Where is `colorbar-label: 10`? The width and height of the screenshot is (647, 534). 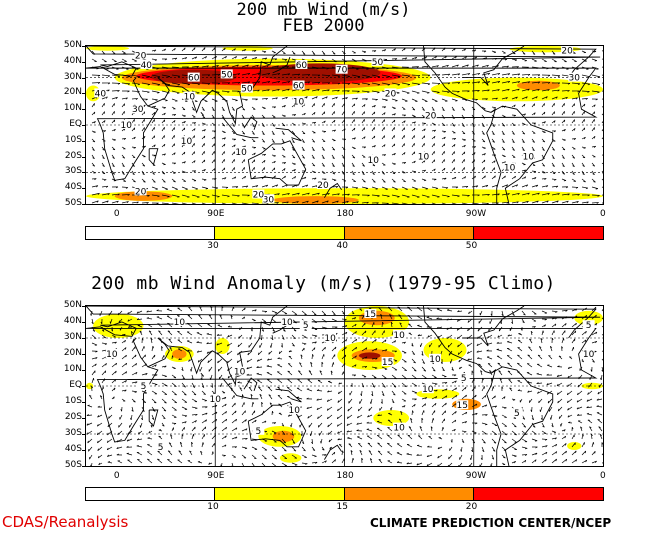
colorbar-label: 10 is located at coordinates (213, 507).